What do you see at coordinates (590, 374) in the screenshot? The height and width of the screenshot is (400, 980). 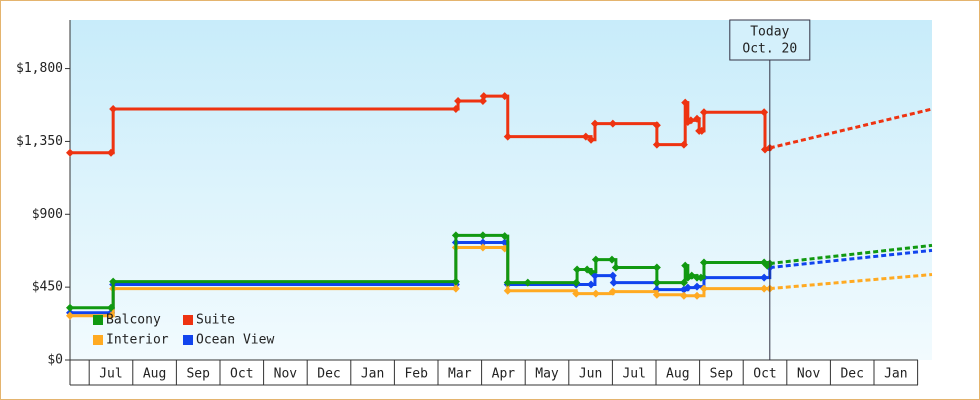 I see `x-tick-label: Jun` at bounding box center [590, 374].